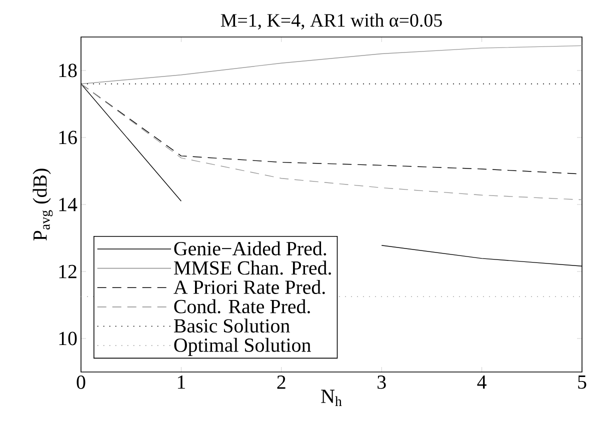  Describe the element at coordinates (331, 21) in the screenshot. I see `chart-title: M=1, K=4, AR1 with α=0.05` at that location.